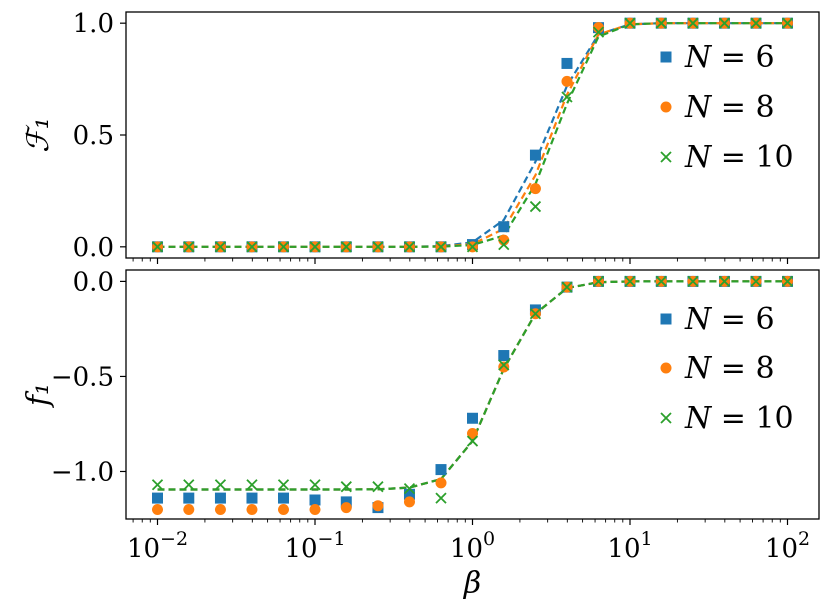  What do you see at coordinates (157, 546) in the screenshot?
I see `x-tick-label: 10⁻²` at bounding box center [157, 546].